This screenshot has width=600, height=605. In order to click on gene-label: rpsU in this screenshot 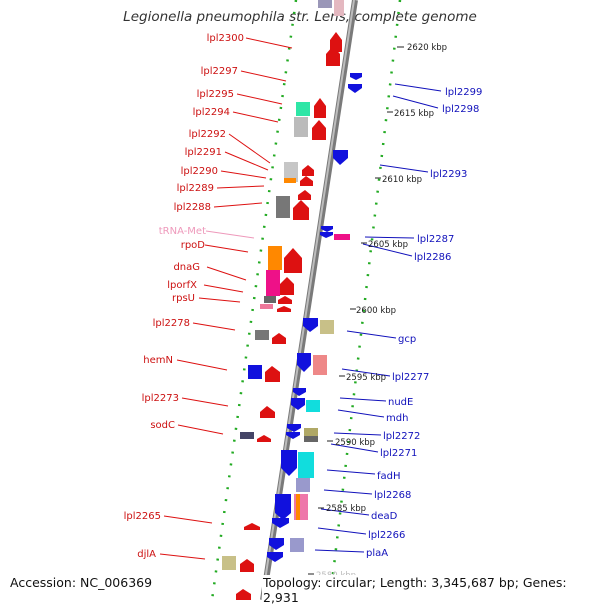, I will do `click(183, 298)`.